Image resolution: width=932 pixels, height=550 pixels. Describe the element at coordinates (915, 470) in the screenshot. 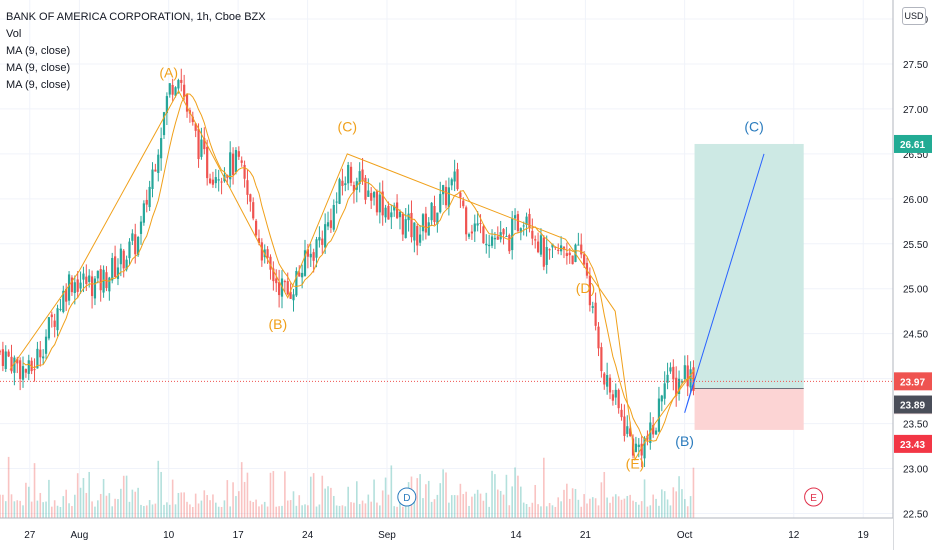

I see `price-tick: 23.00` at that location.